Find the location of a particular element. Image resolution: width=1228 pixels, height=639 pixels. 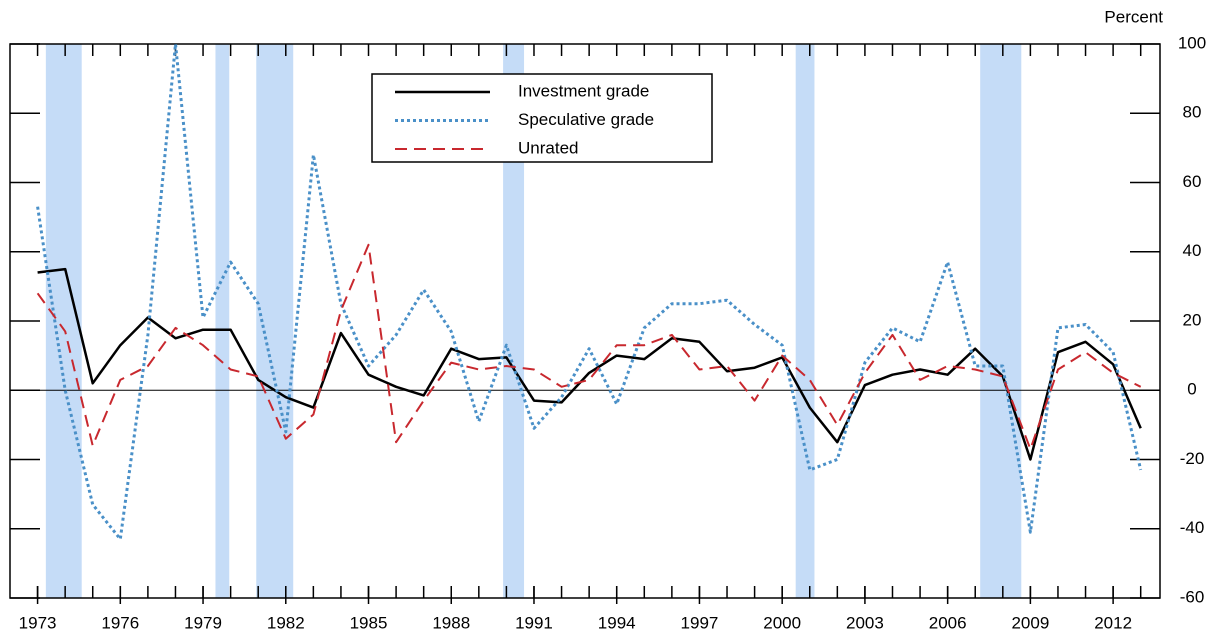

x-tick-label: 1988 is located at coordinates (451, 622).